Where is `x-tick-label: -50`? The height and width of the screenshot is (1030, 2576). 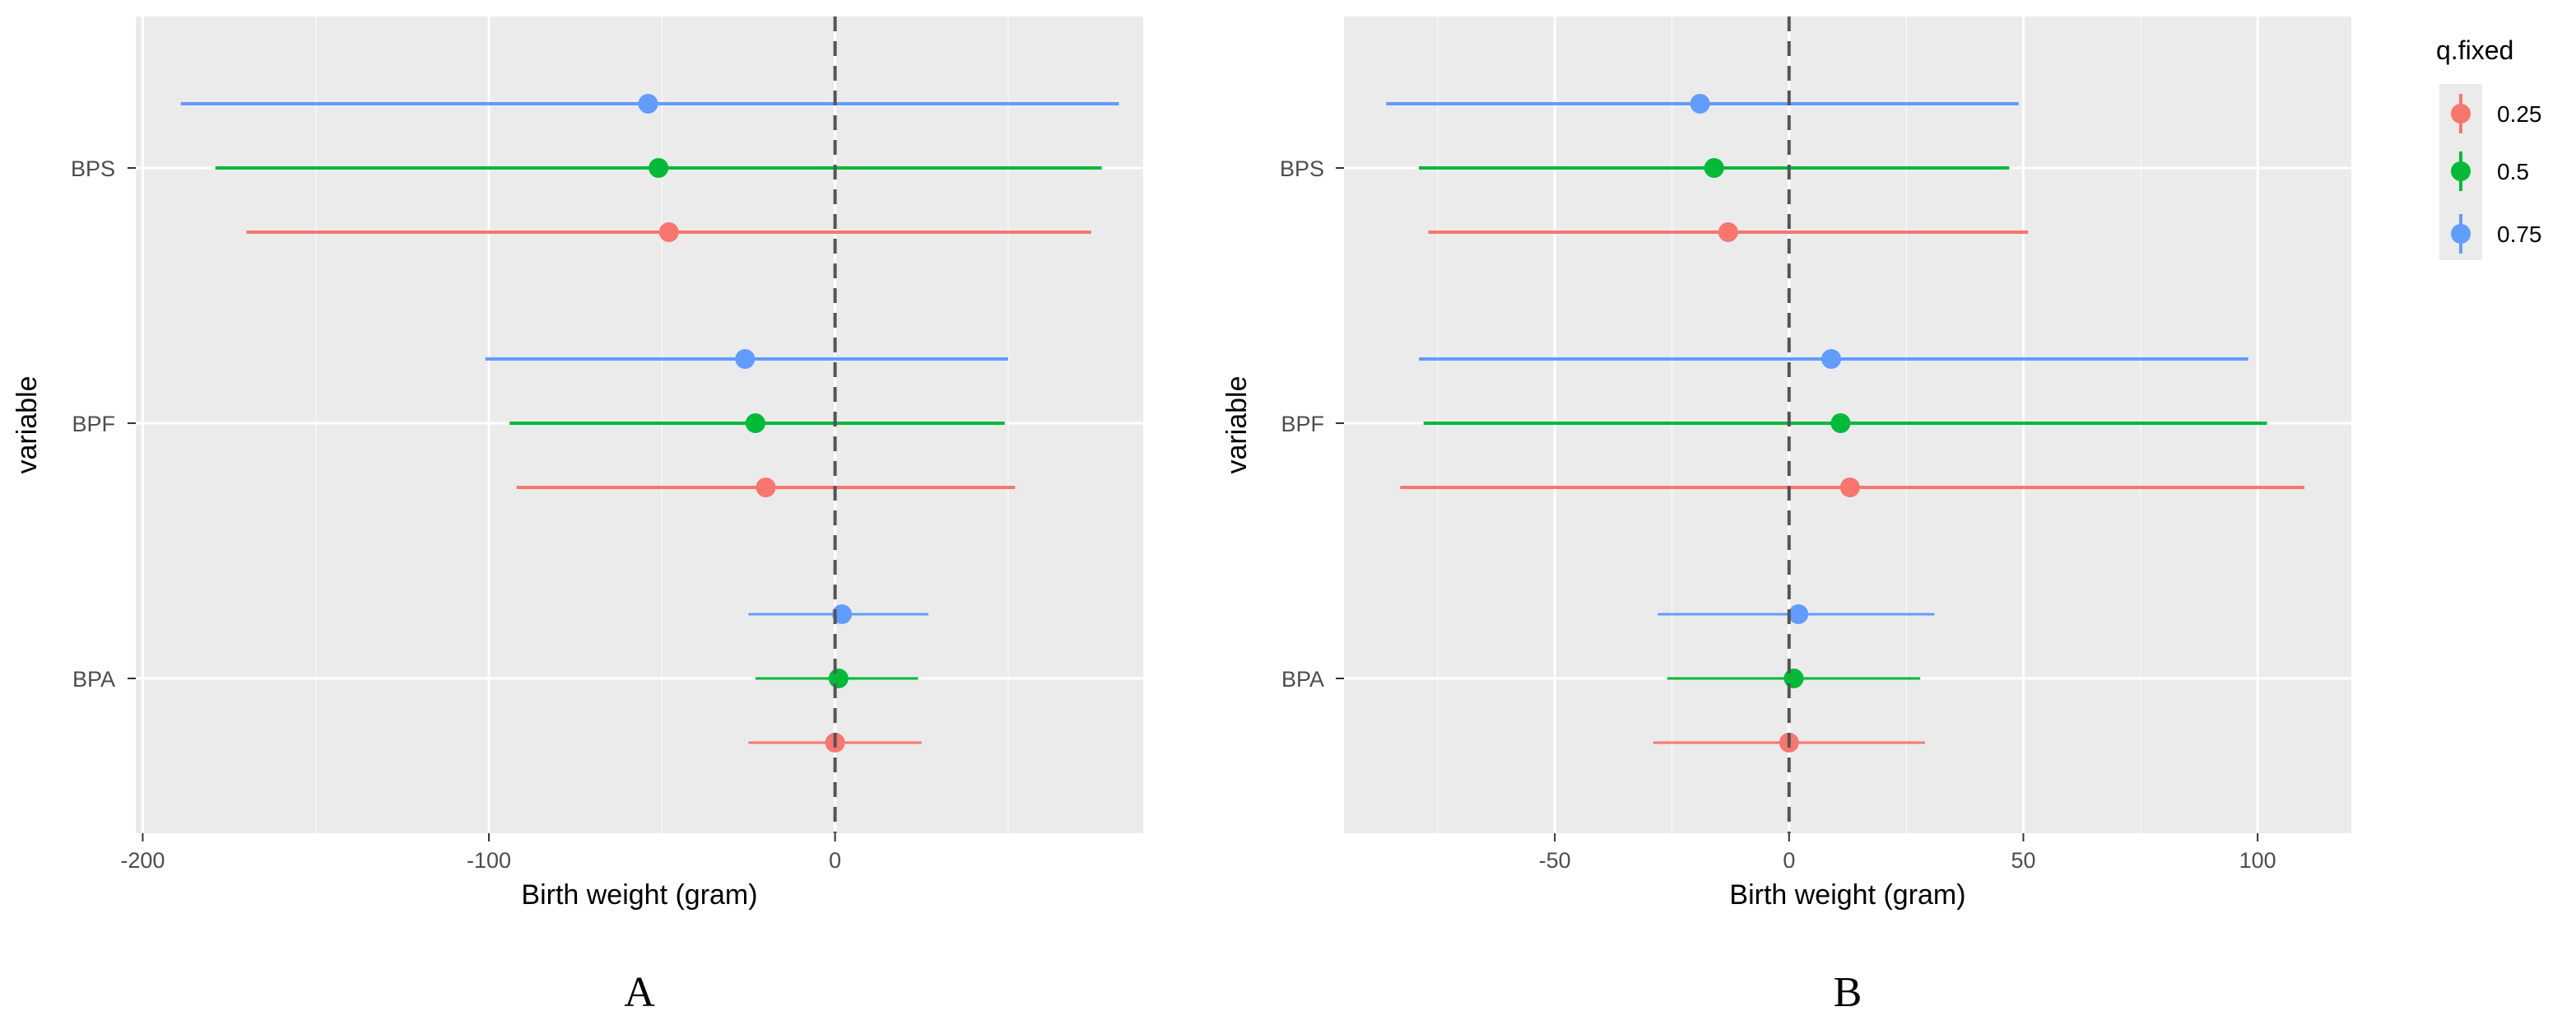 x-tick-label: -50 is located at coordinates (1555, 860).